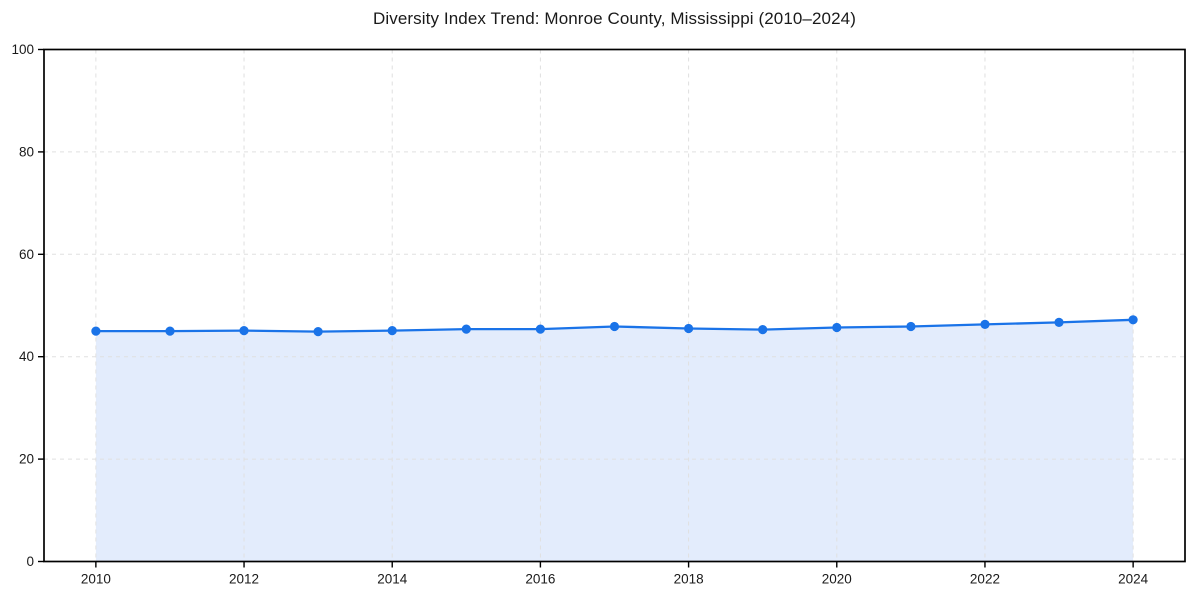 The image size is (1200, 600). Describe the element at coordinates (30, 561) in the screenshot. I see `y-tick-label: 0` at that location.